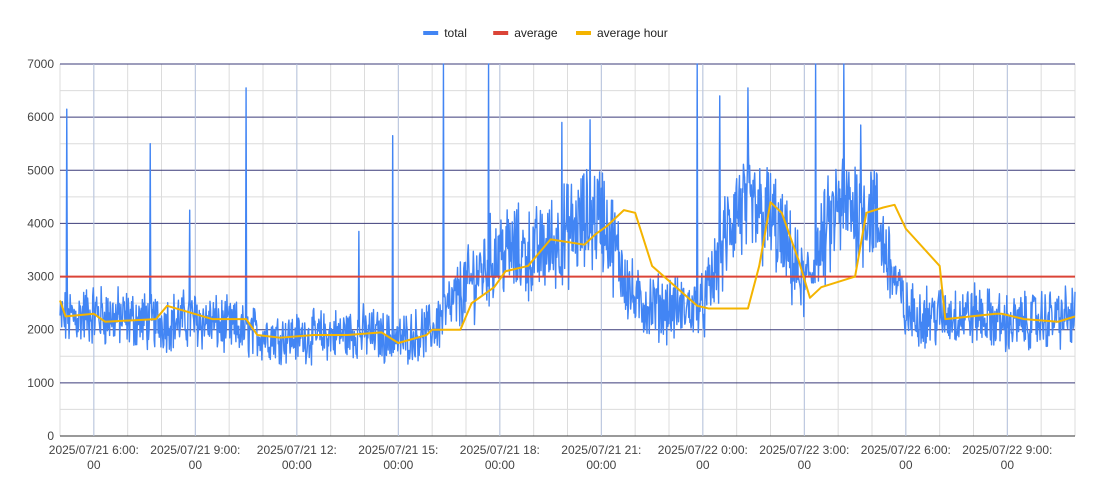 This screenshot has height=497, width=1100. I want to click on y-axis: 0 1000 2000 3000 4000 5000 6000 7000, so click(40, 250).